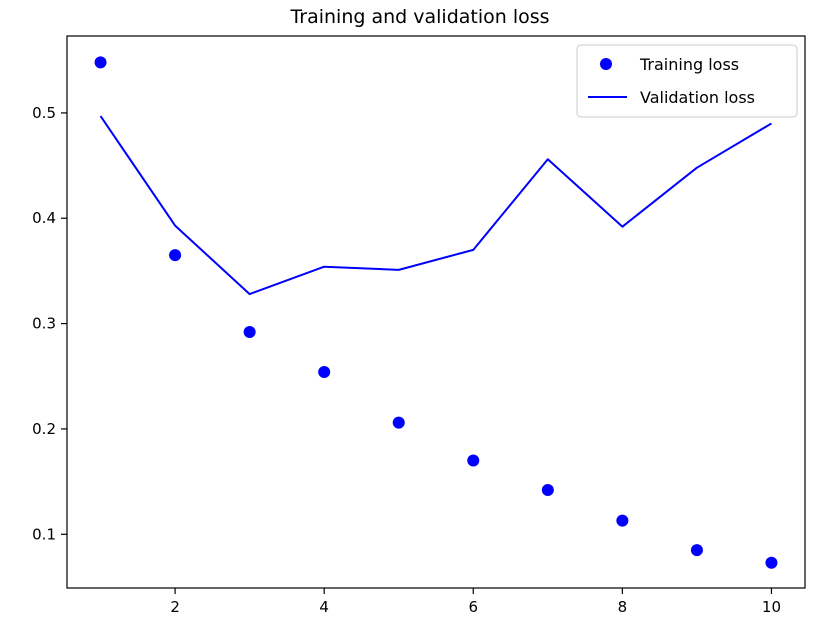  I want to click on legend-box, so click(687, 81).